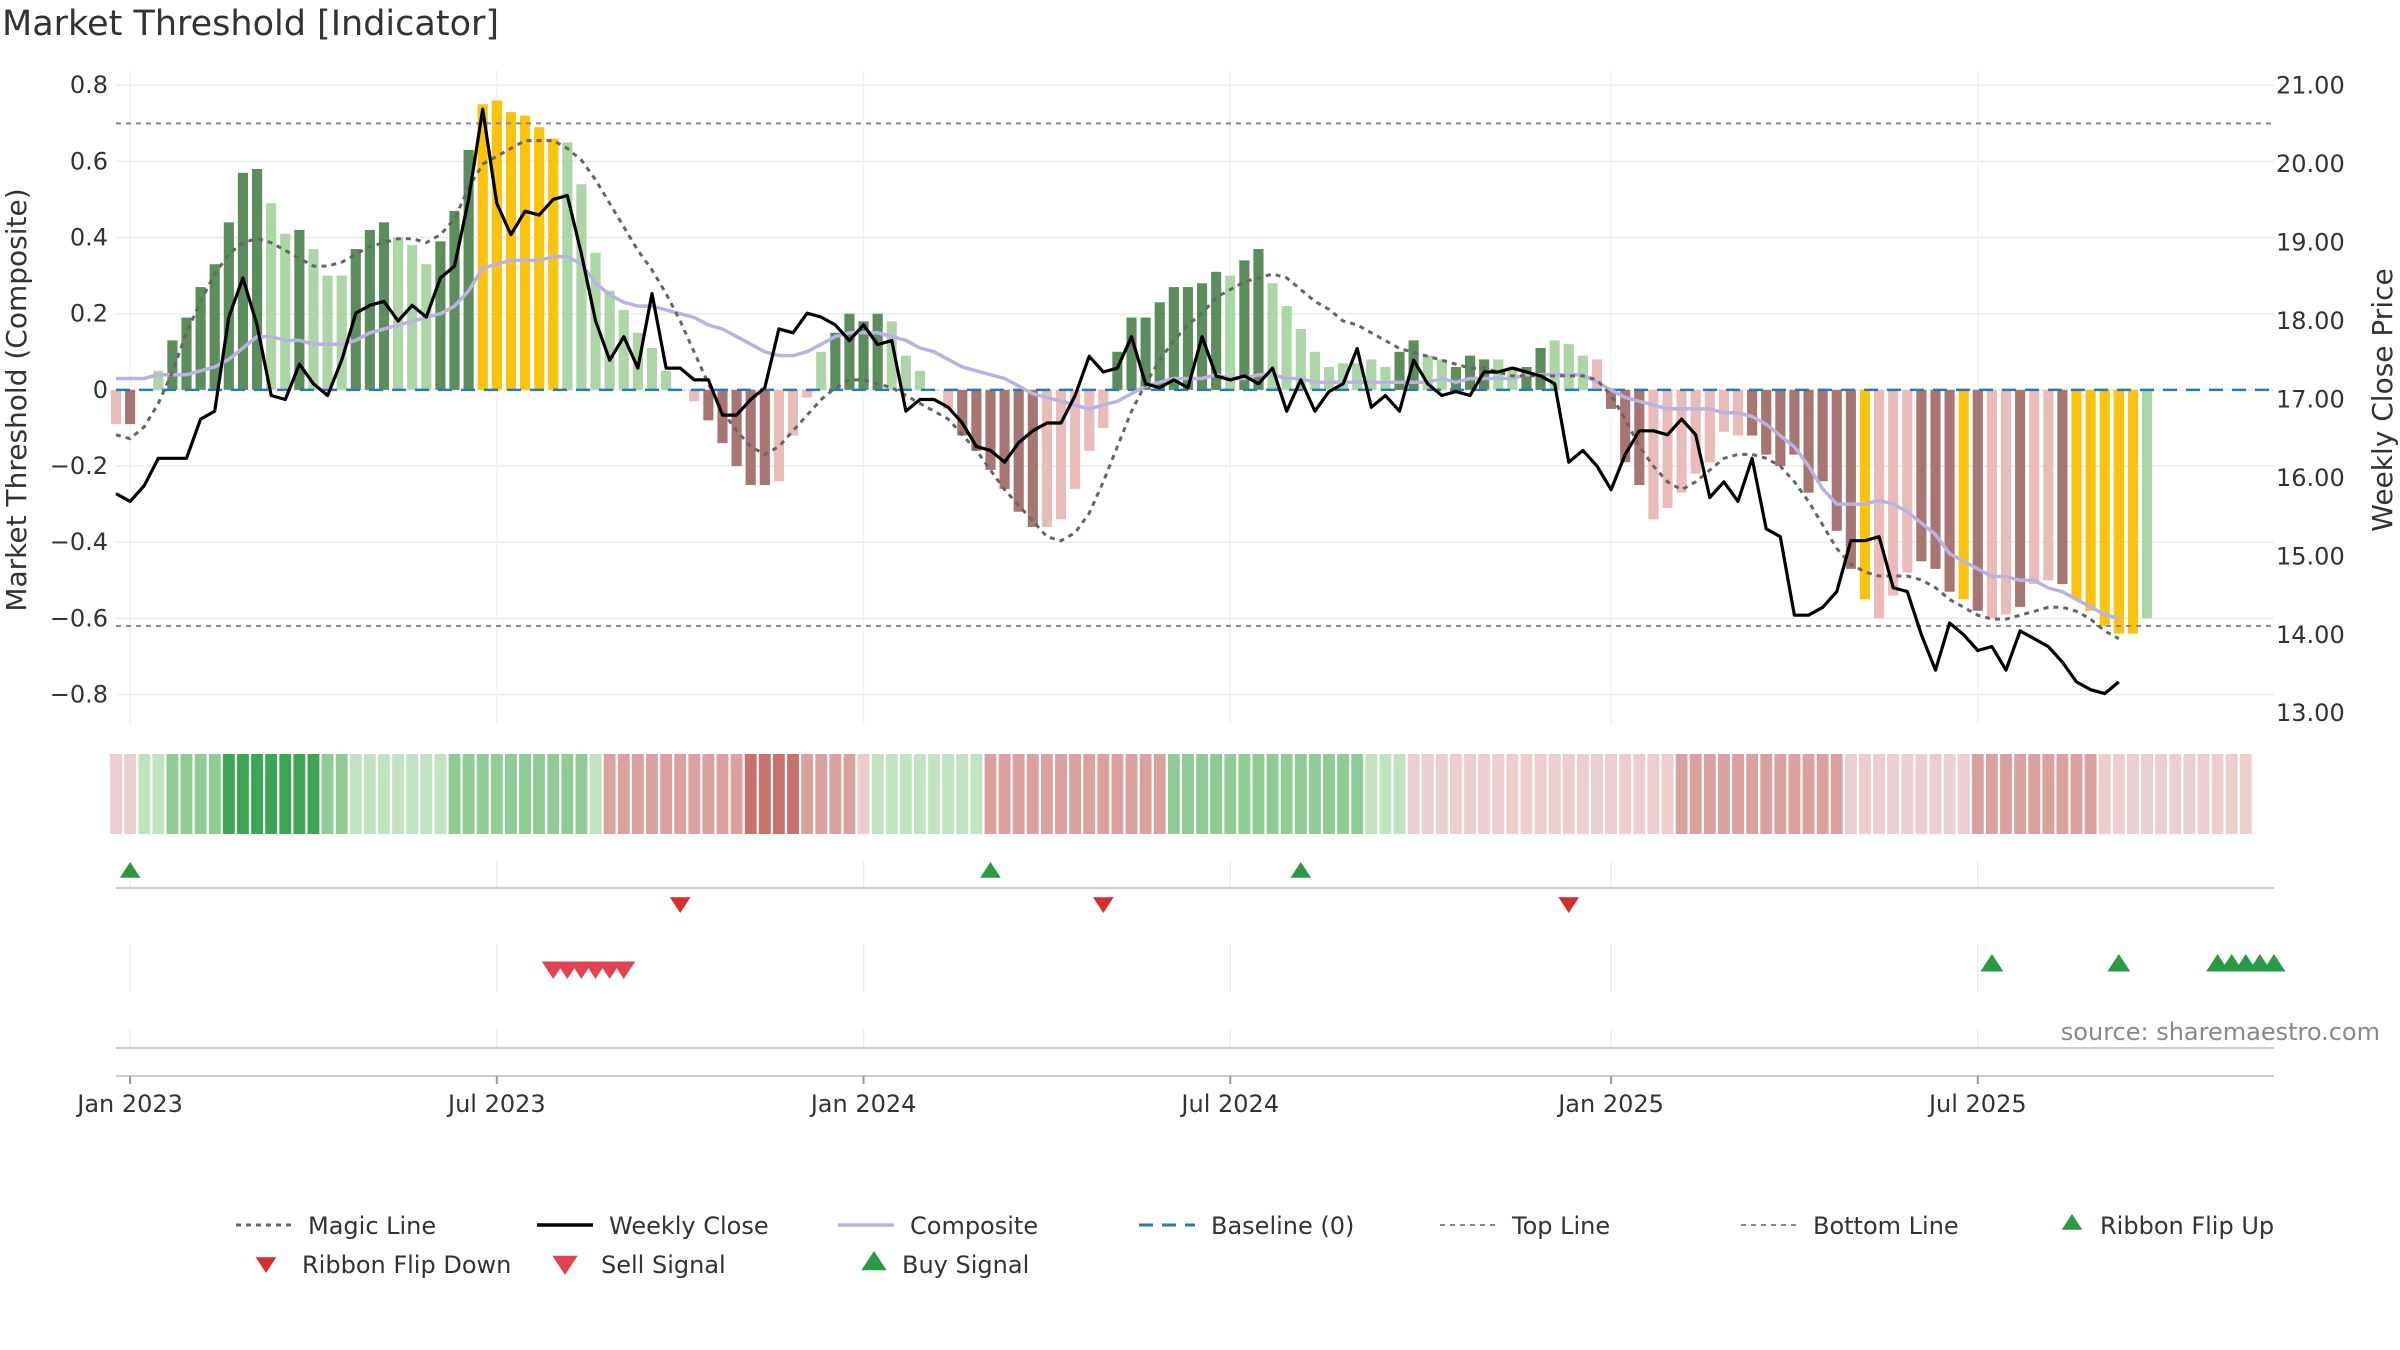  What do you see at coordinates (1181, 794) in the screenshot?
I see `trend-ribbon` at bounding box center [1181, 794].